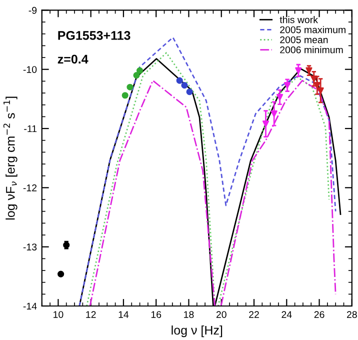  What do you see at coordinates (59, 314) in the screenshot?
I see `x-tick-label: 10` at bounding box center [59, 314].